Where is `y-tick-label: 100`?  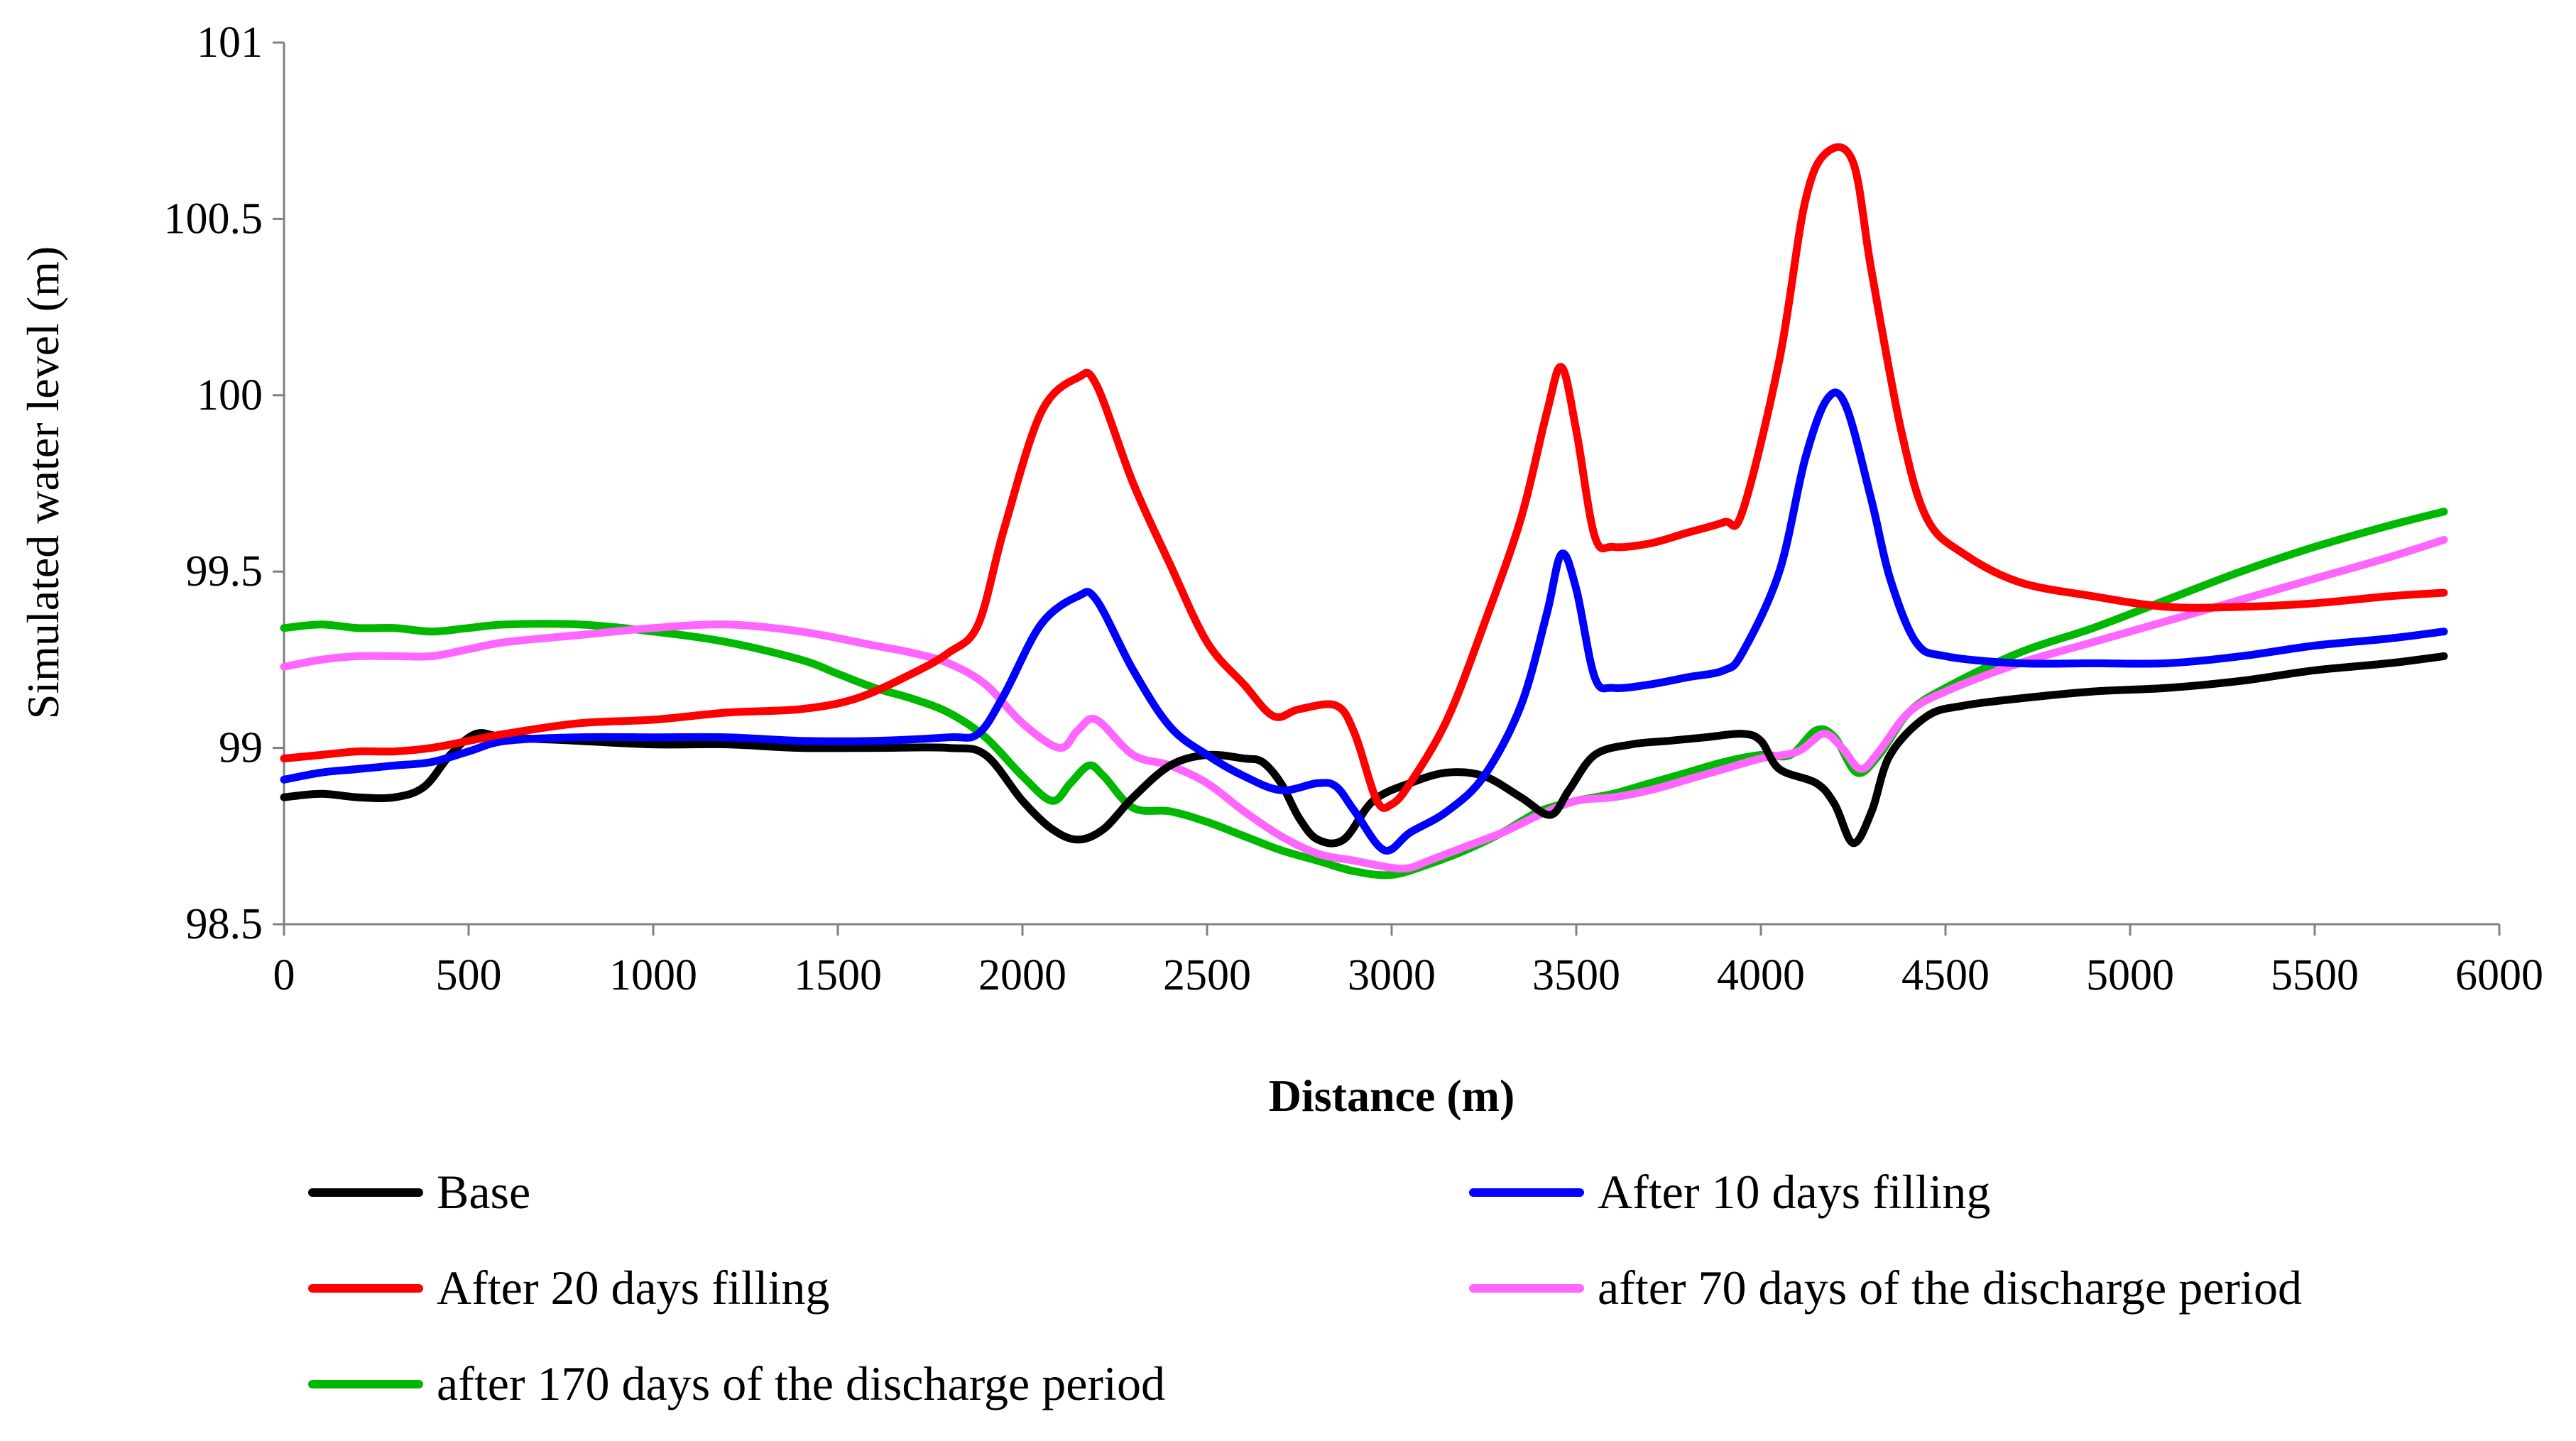
y-tick-label: 100 is located at coordinates (230, 395).